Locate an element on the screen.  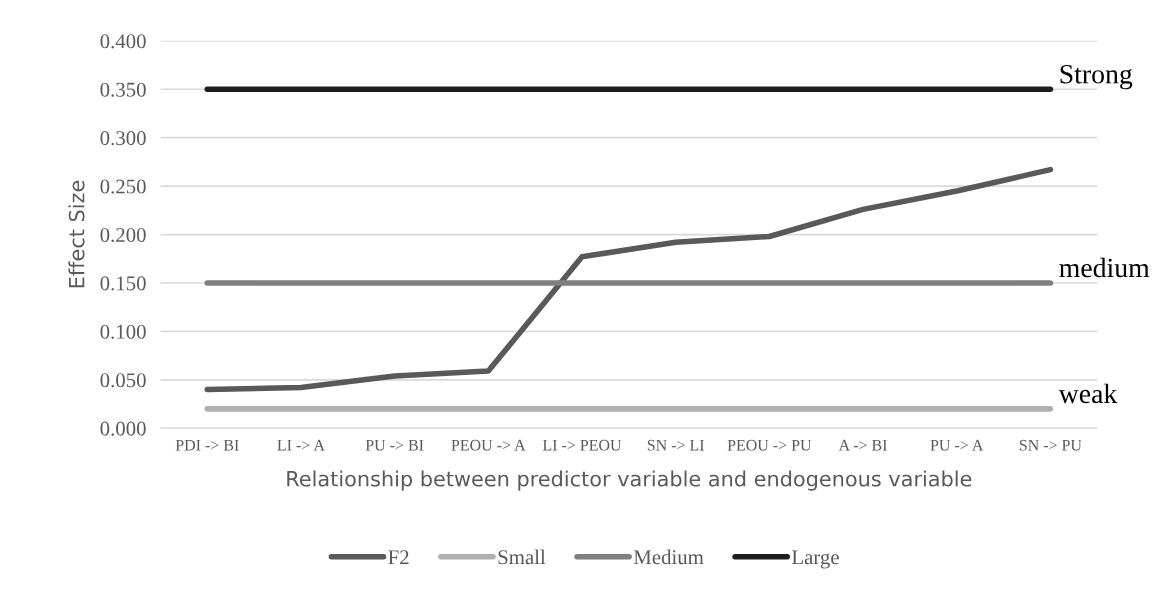
x-tick-label: SN -> LI is located at coordinates (676, 445).